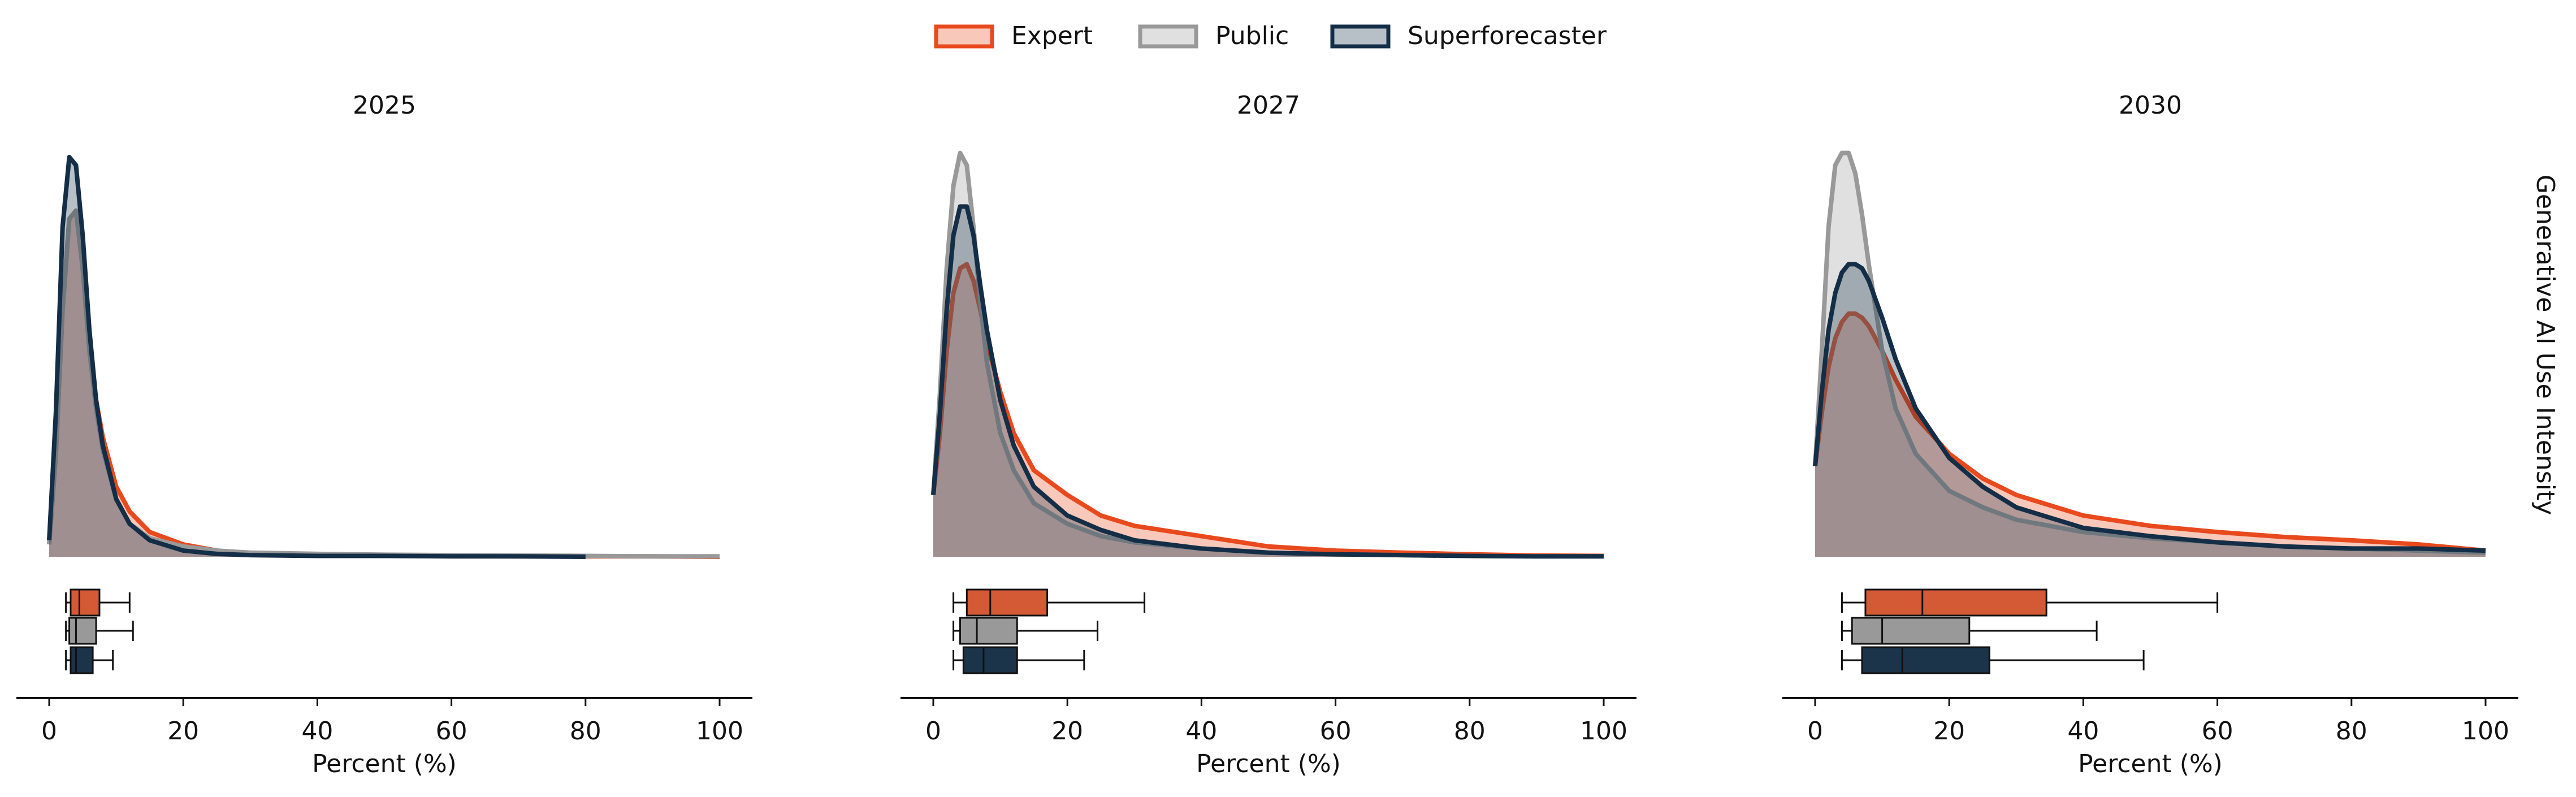 Image resolution: width=2576 pixels, height=797 pixels. Describe the element at coordinates (2150, 105) in the screenshot. I see `panel-title: 2030` at that location.